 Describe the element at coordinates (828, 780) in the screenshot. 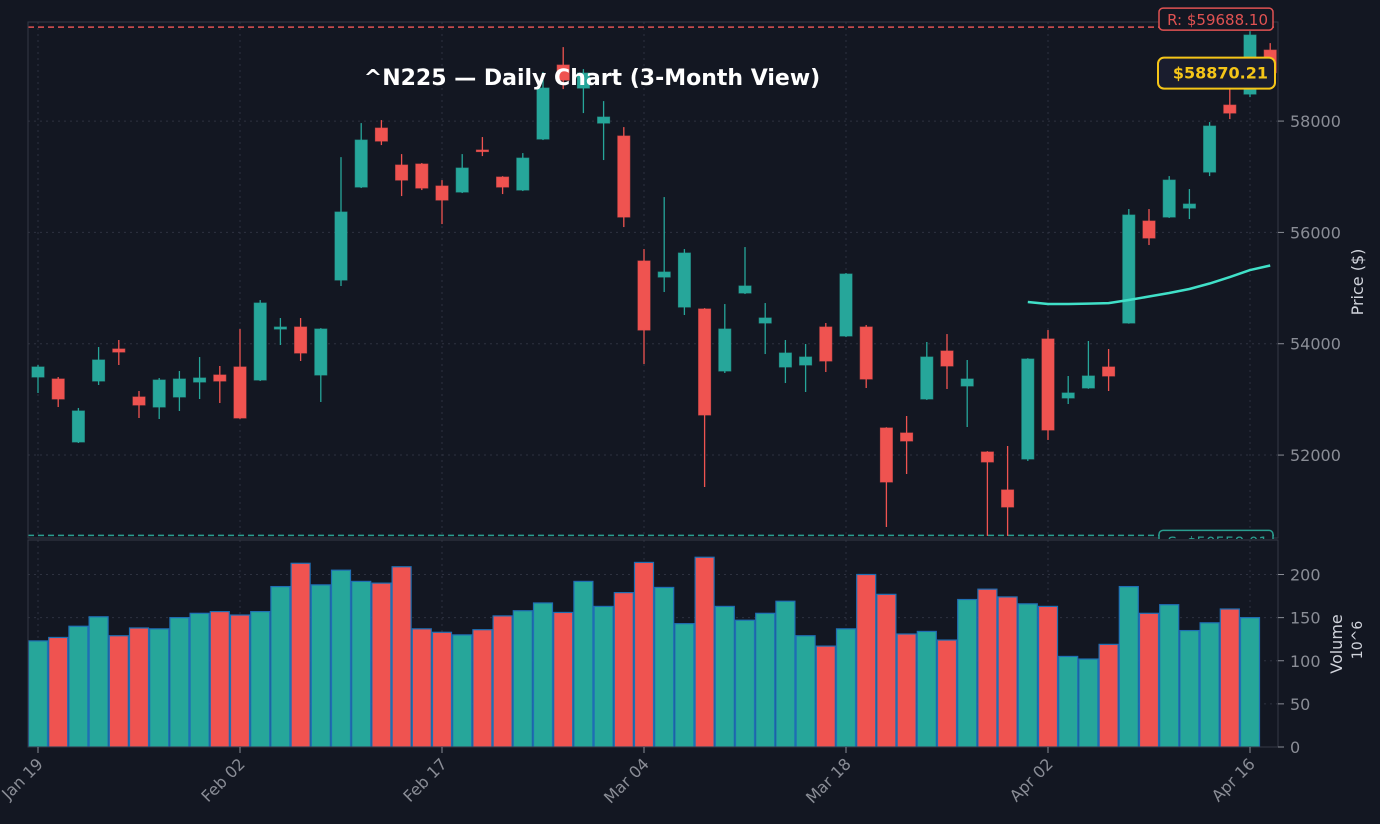

I see `date-tick-label: Mar 18` at that location.